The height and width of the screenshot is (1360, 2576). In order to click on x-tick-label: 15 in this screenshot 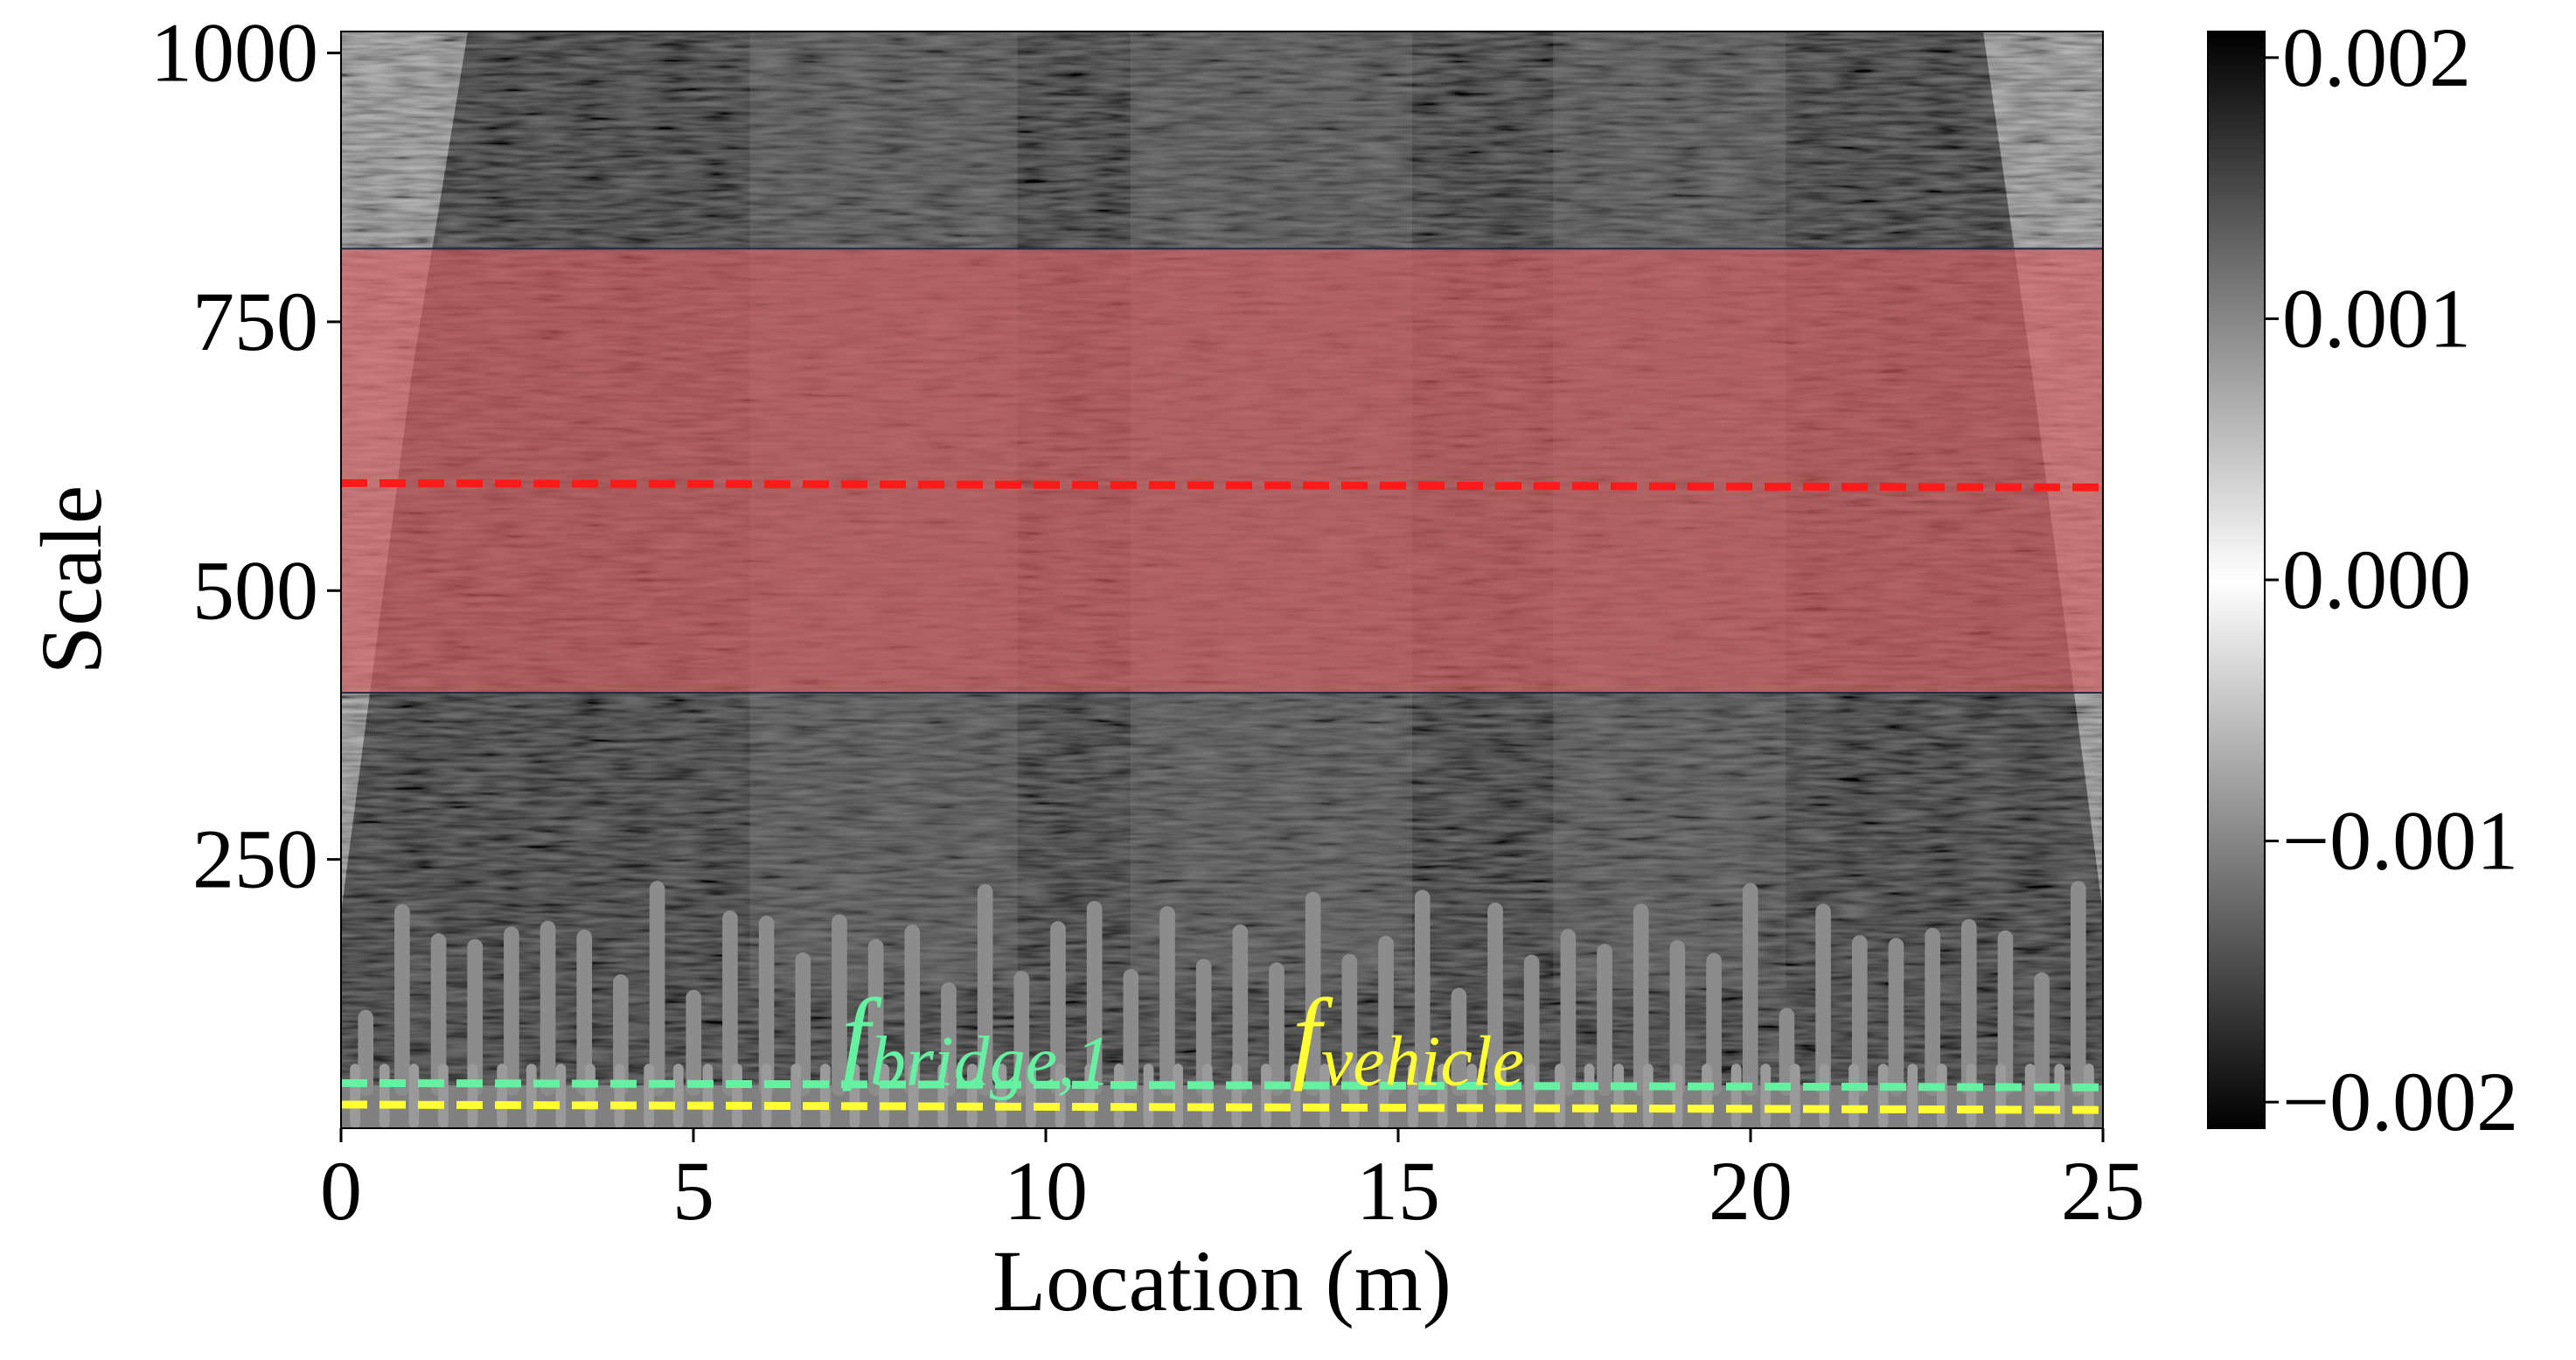, I will do `click(1398, 1191)`.